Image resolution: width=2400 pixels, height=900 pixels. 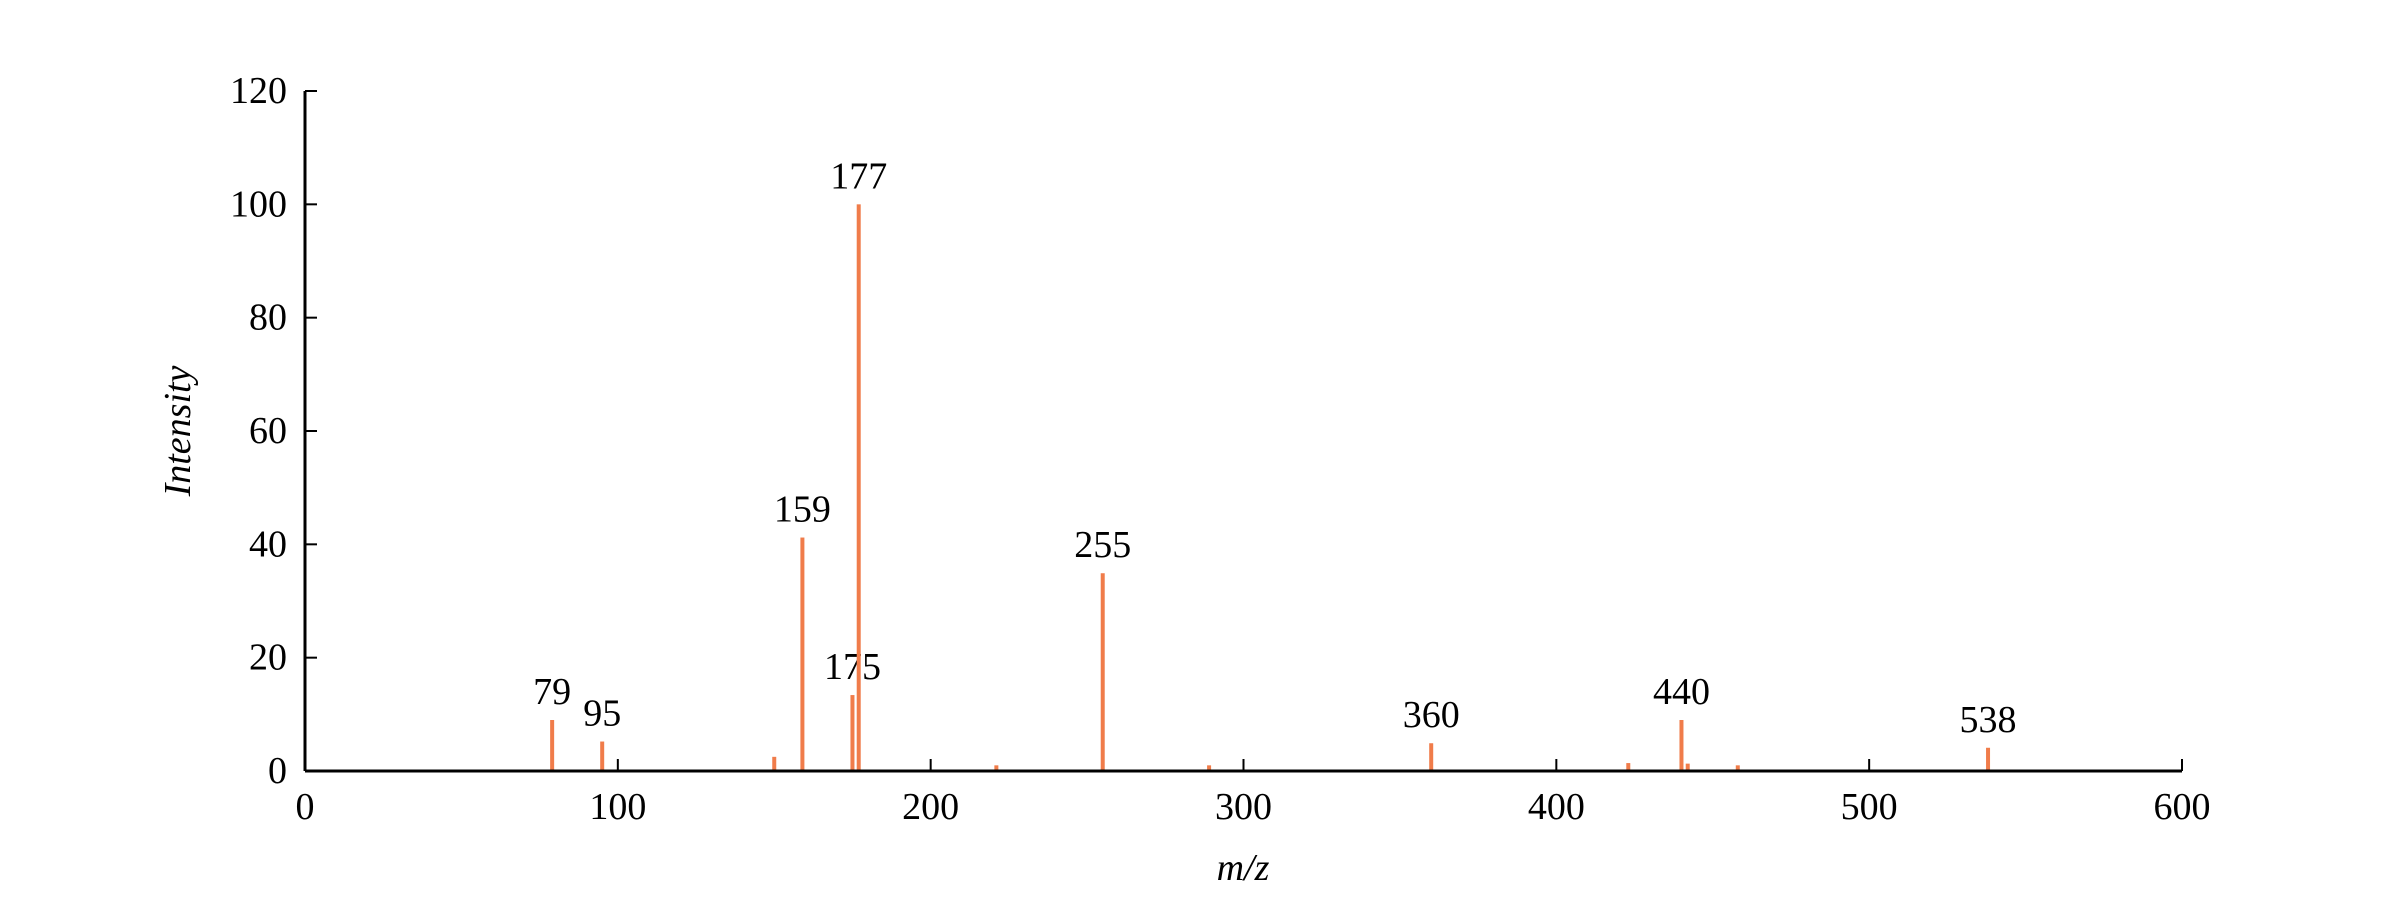 I want to click on x-tick-label: 500, so click(x=1869, y=807).